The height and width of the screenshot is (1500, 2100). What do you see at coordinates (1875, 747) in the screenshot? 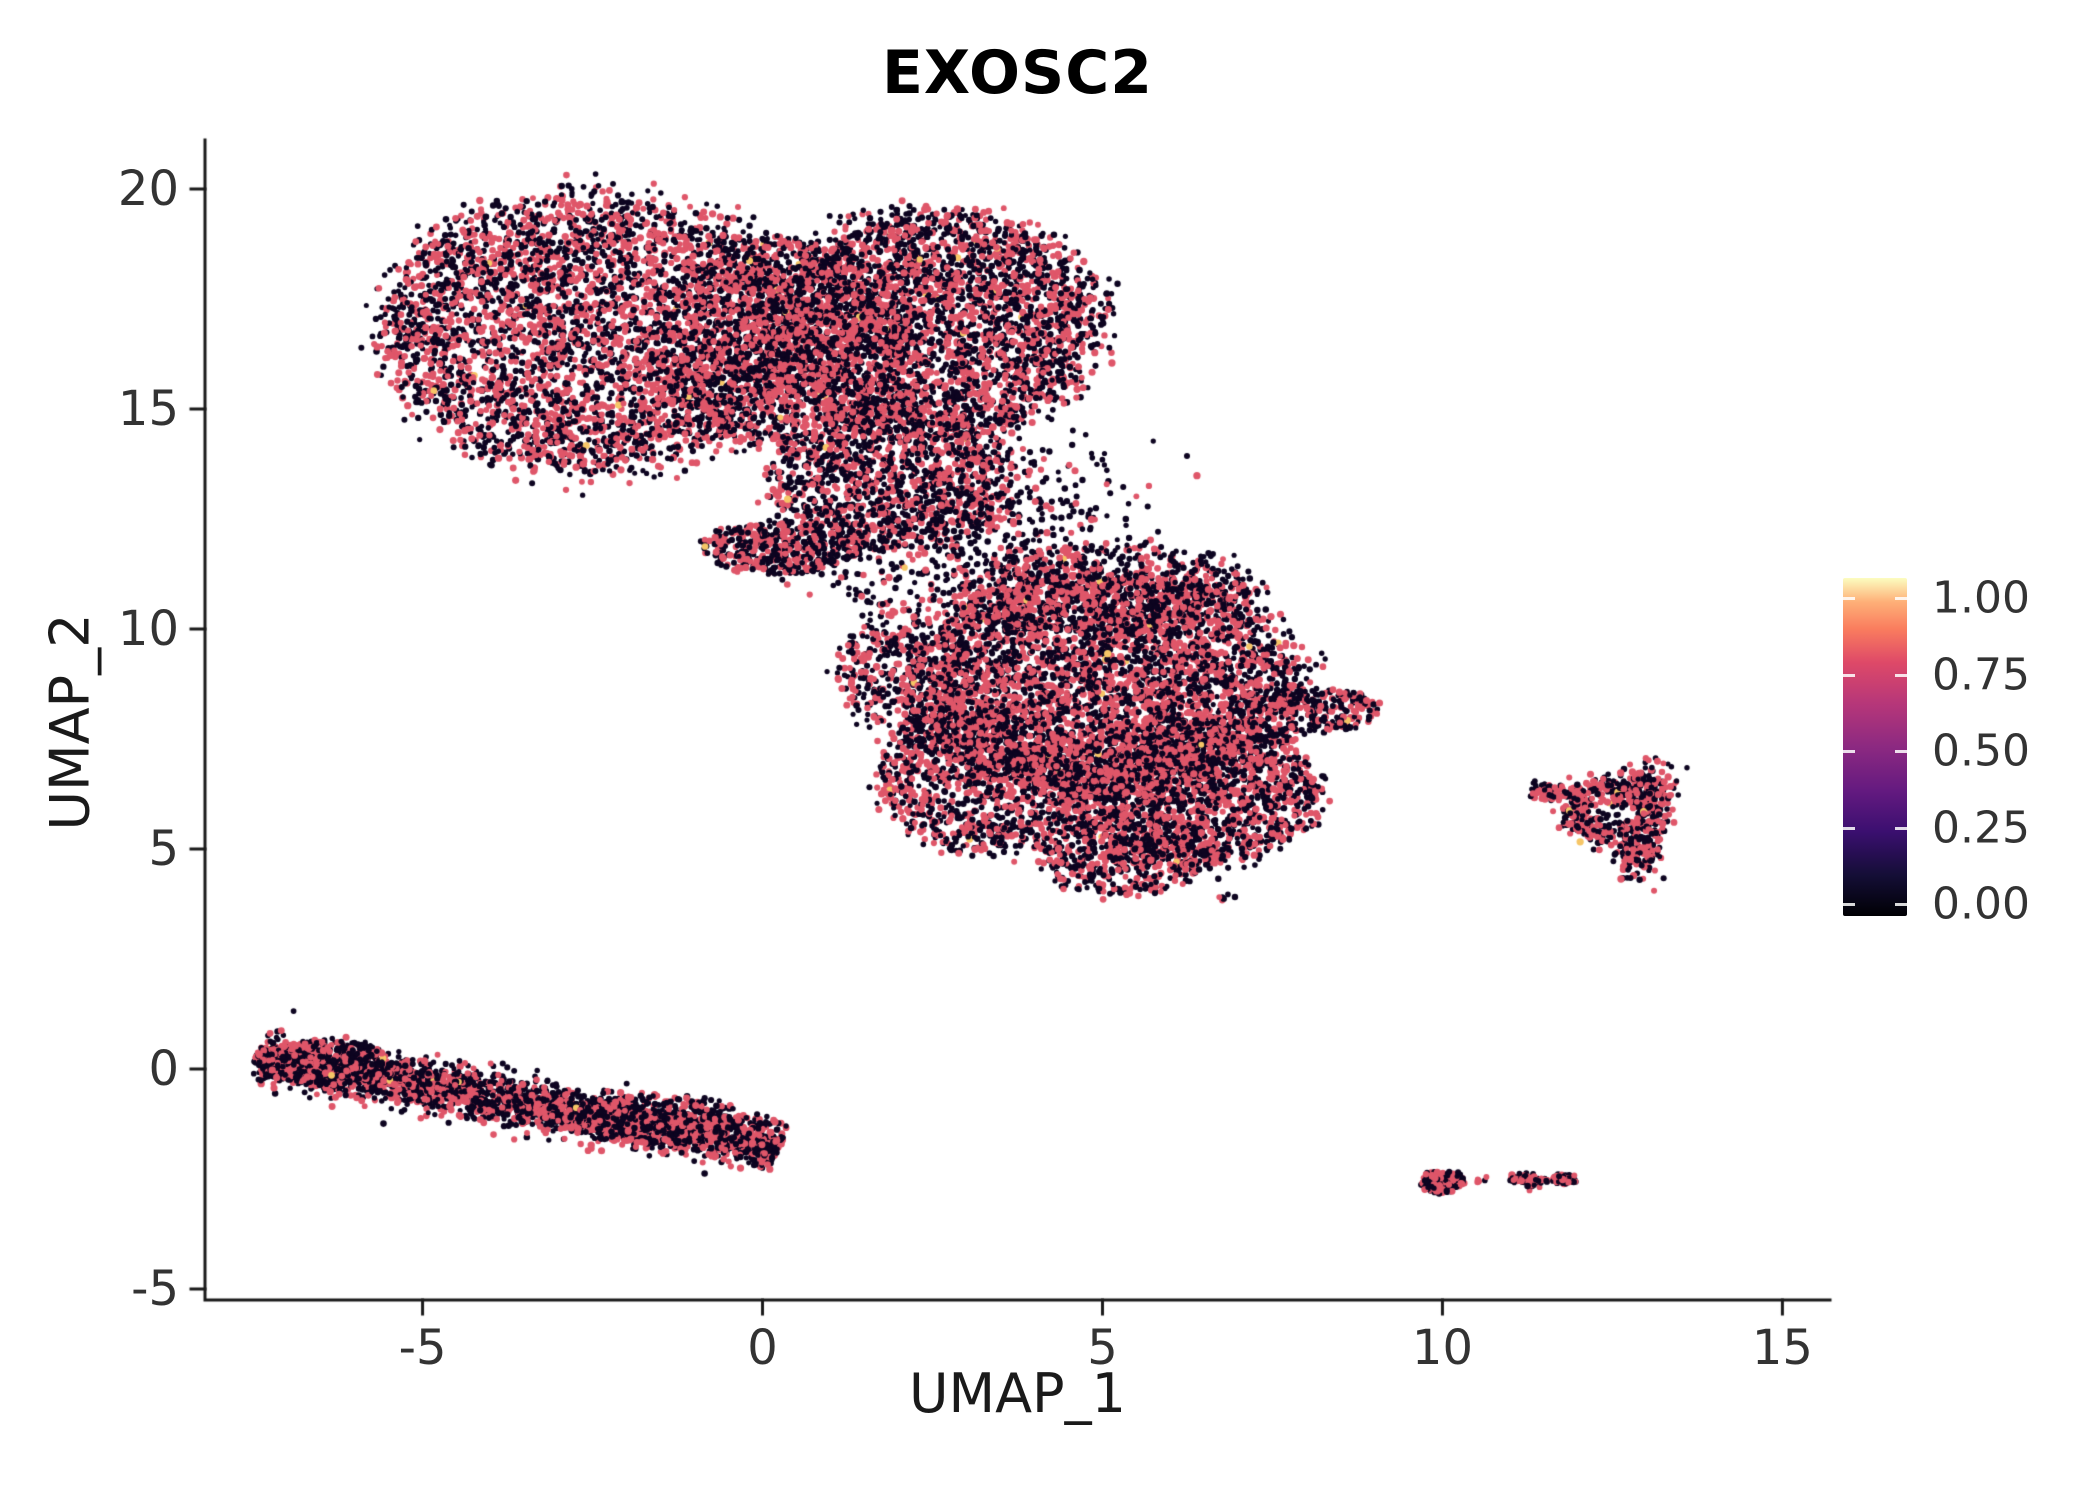
I see `colorbar-gradient` at bounding box center [1875, 747].